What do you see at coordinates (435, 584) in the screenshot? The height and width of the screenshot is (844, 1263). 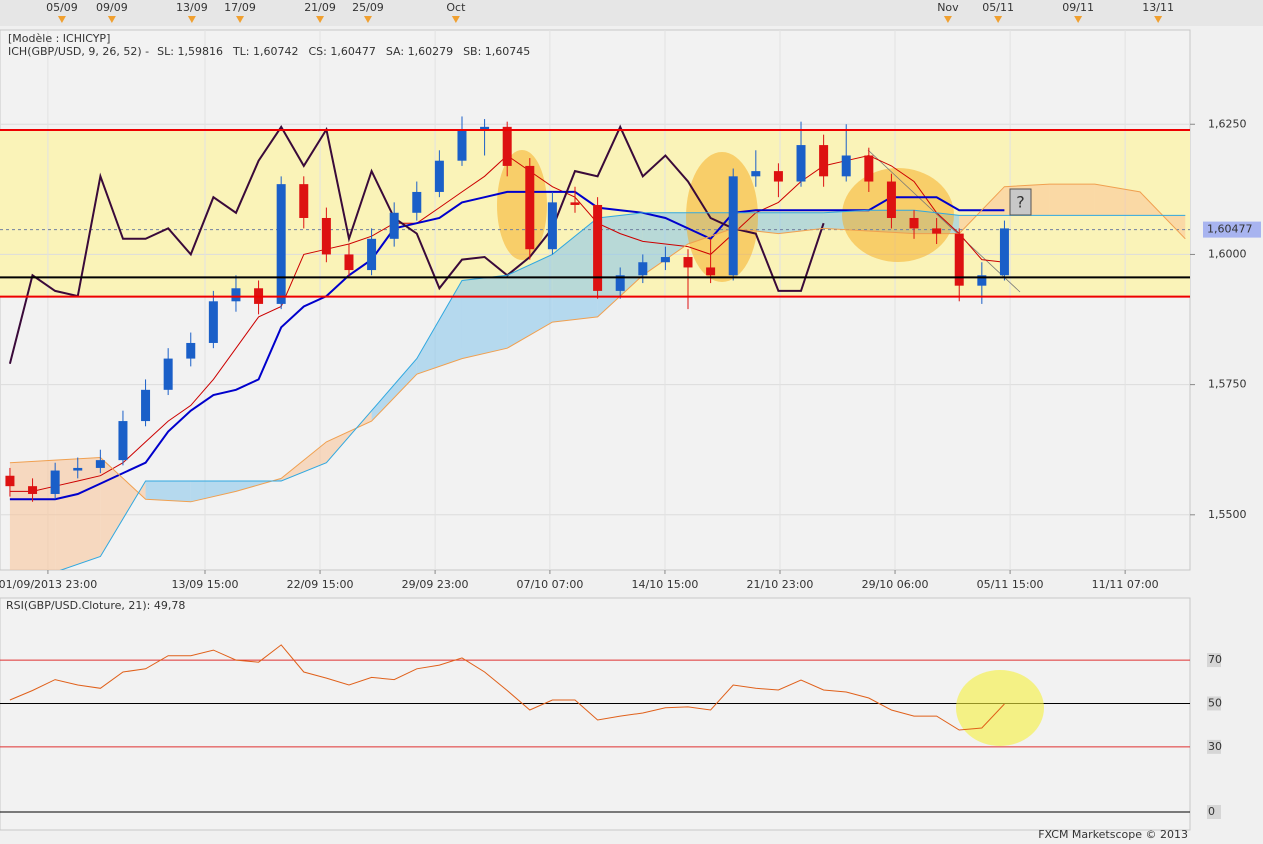 I see `x-tick-label: 29/09 23:00` at bounding box center [435, 584].